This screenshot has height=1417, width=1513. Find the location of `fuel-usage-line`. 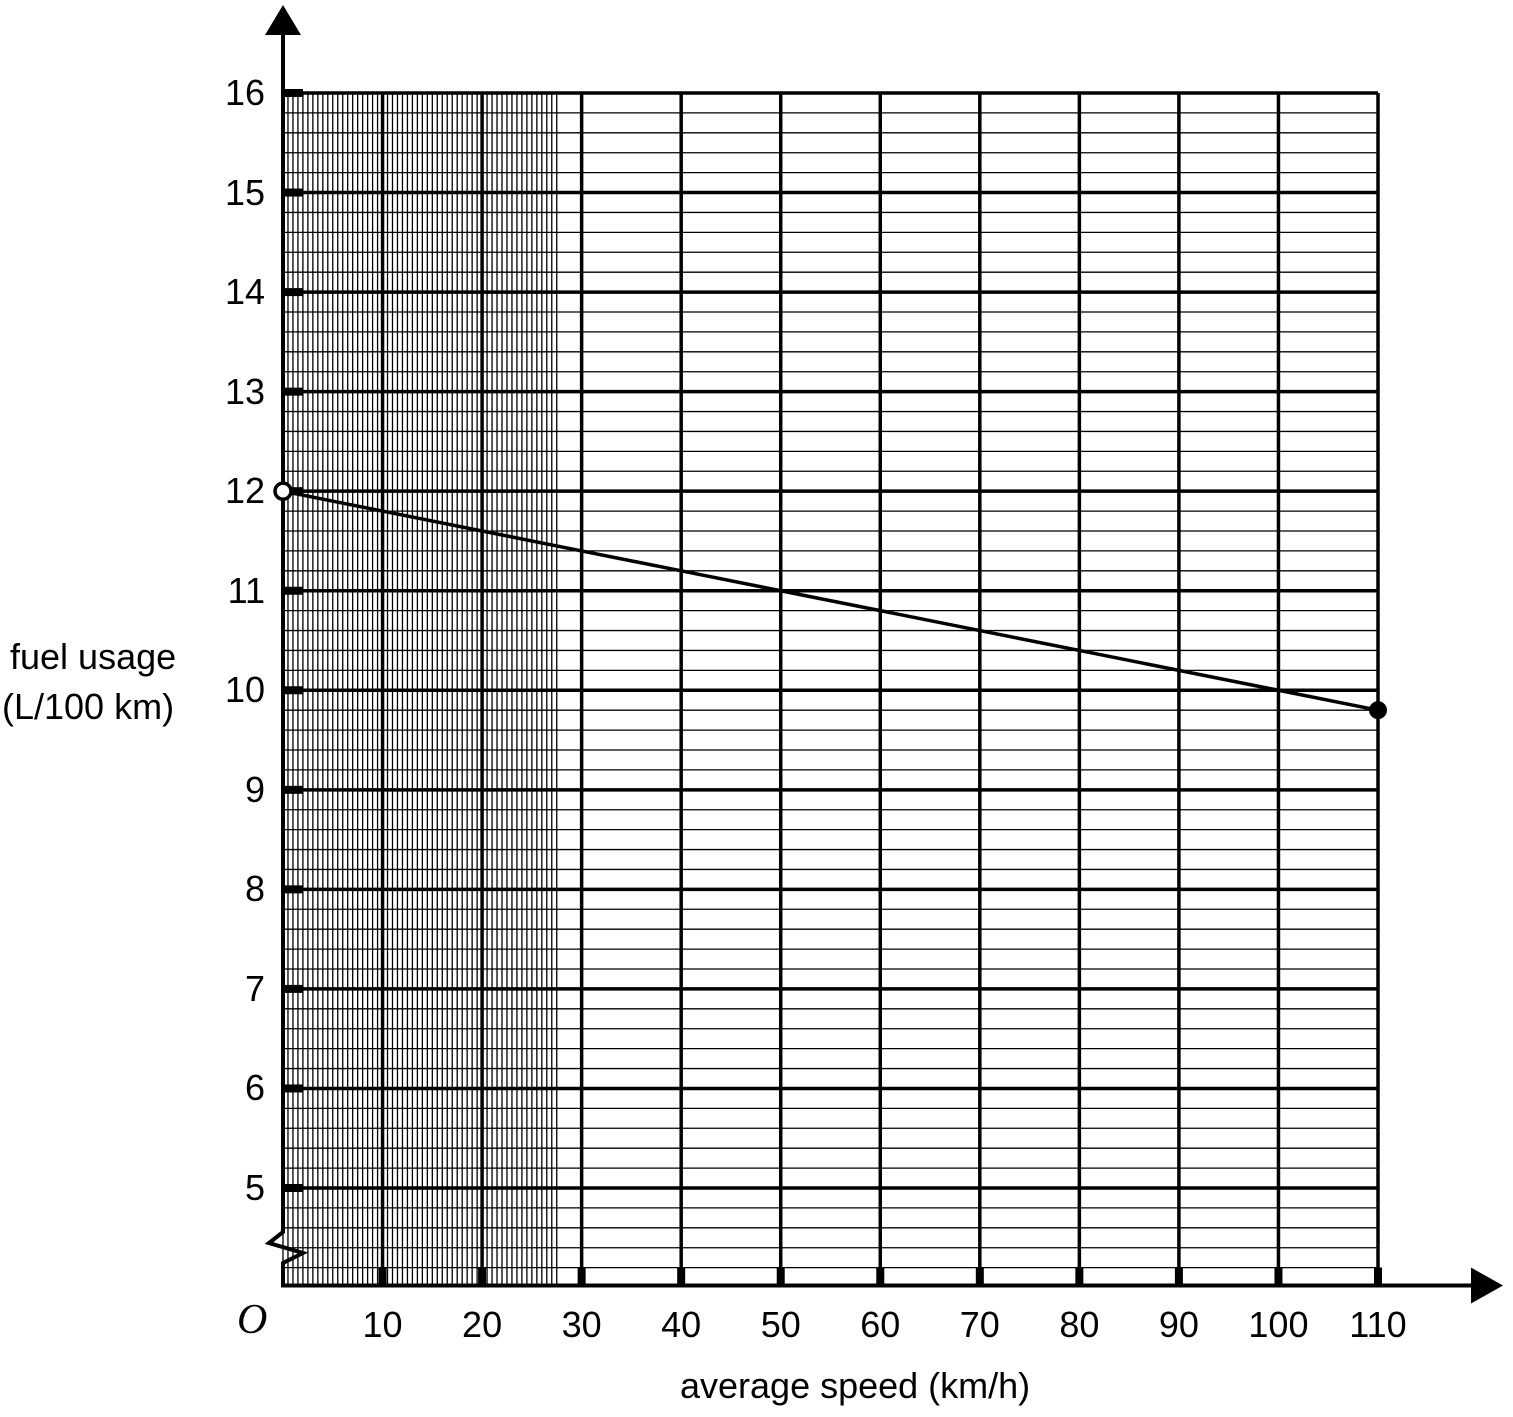

fuel-usage-line is located at coordinates (830, 600).